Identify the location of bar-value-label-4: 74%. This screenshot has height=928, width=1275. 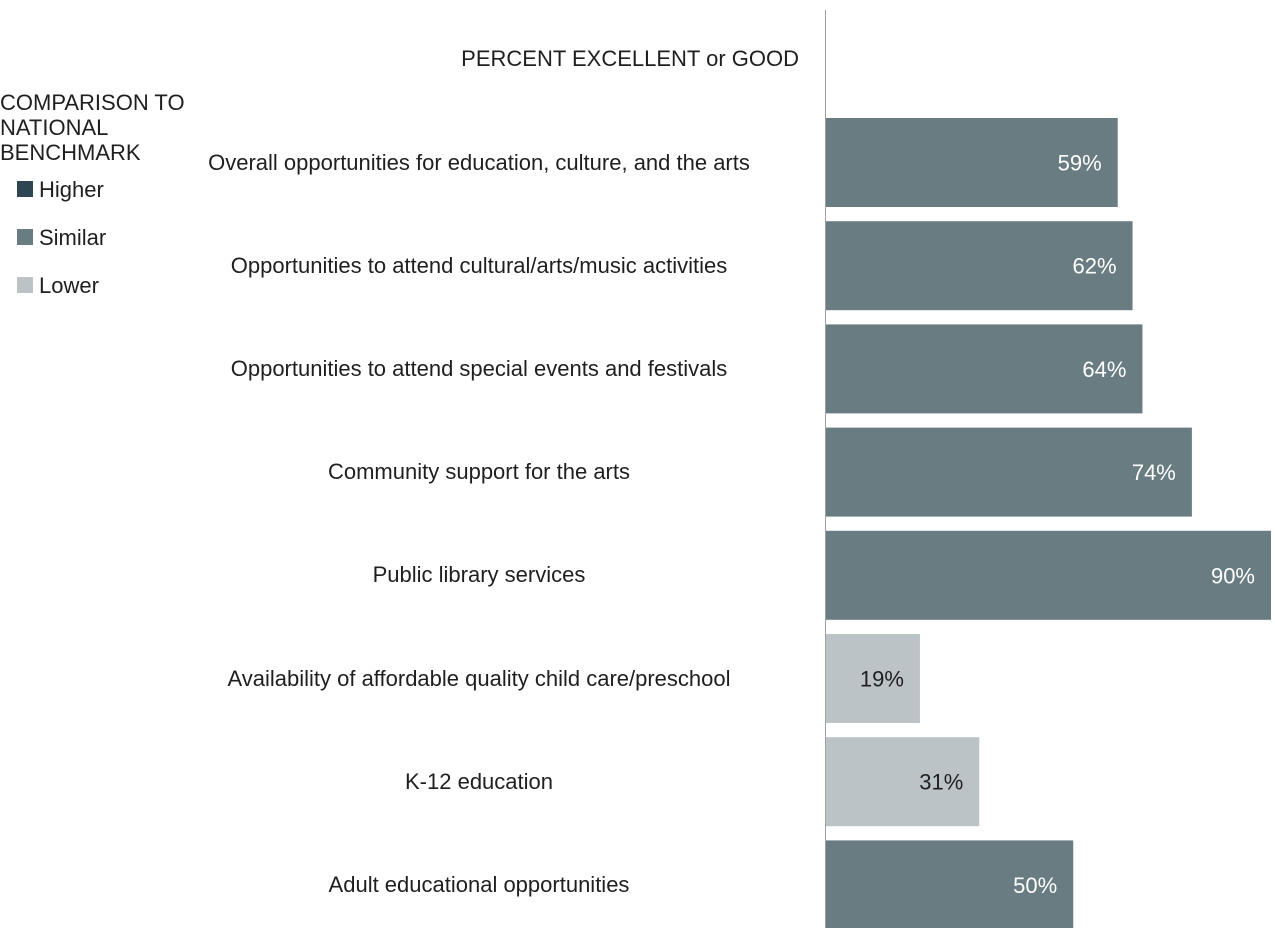
(1154, 472).